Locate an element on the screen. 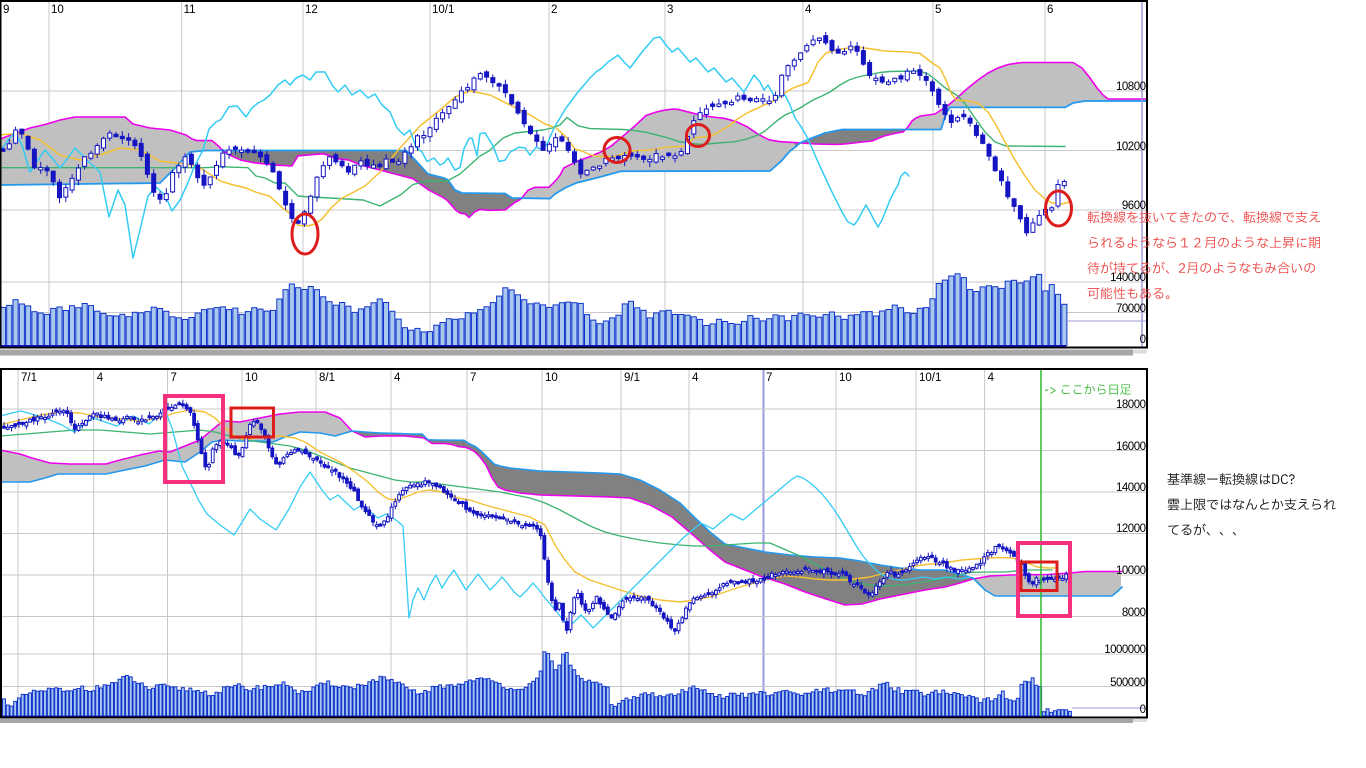 This screenshot has width=1366, height=768. svg-text: 1000000 is located at coordinates (1124, 650).